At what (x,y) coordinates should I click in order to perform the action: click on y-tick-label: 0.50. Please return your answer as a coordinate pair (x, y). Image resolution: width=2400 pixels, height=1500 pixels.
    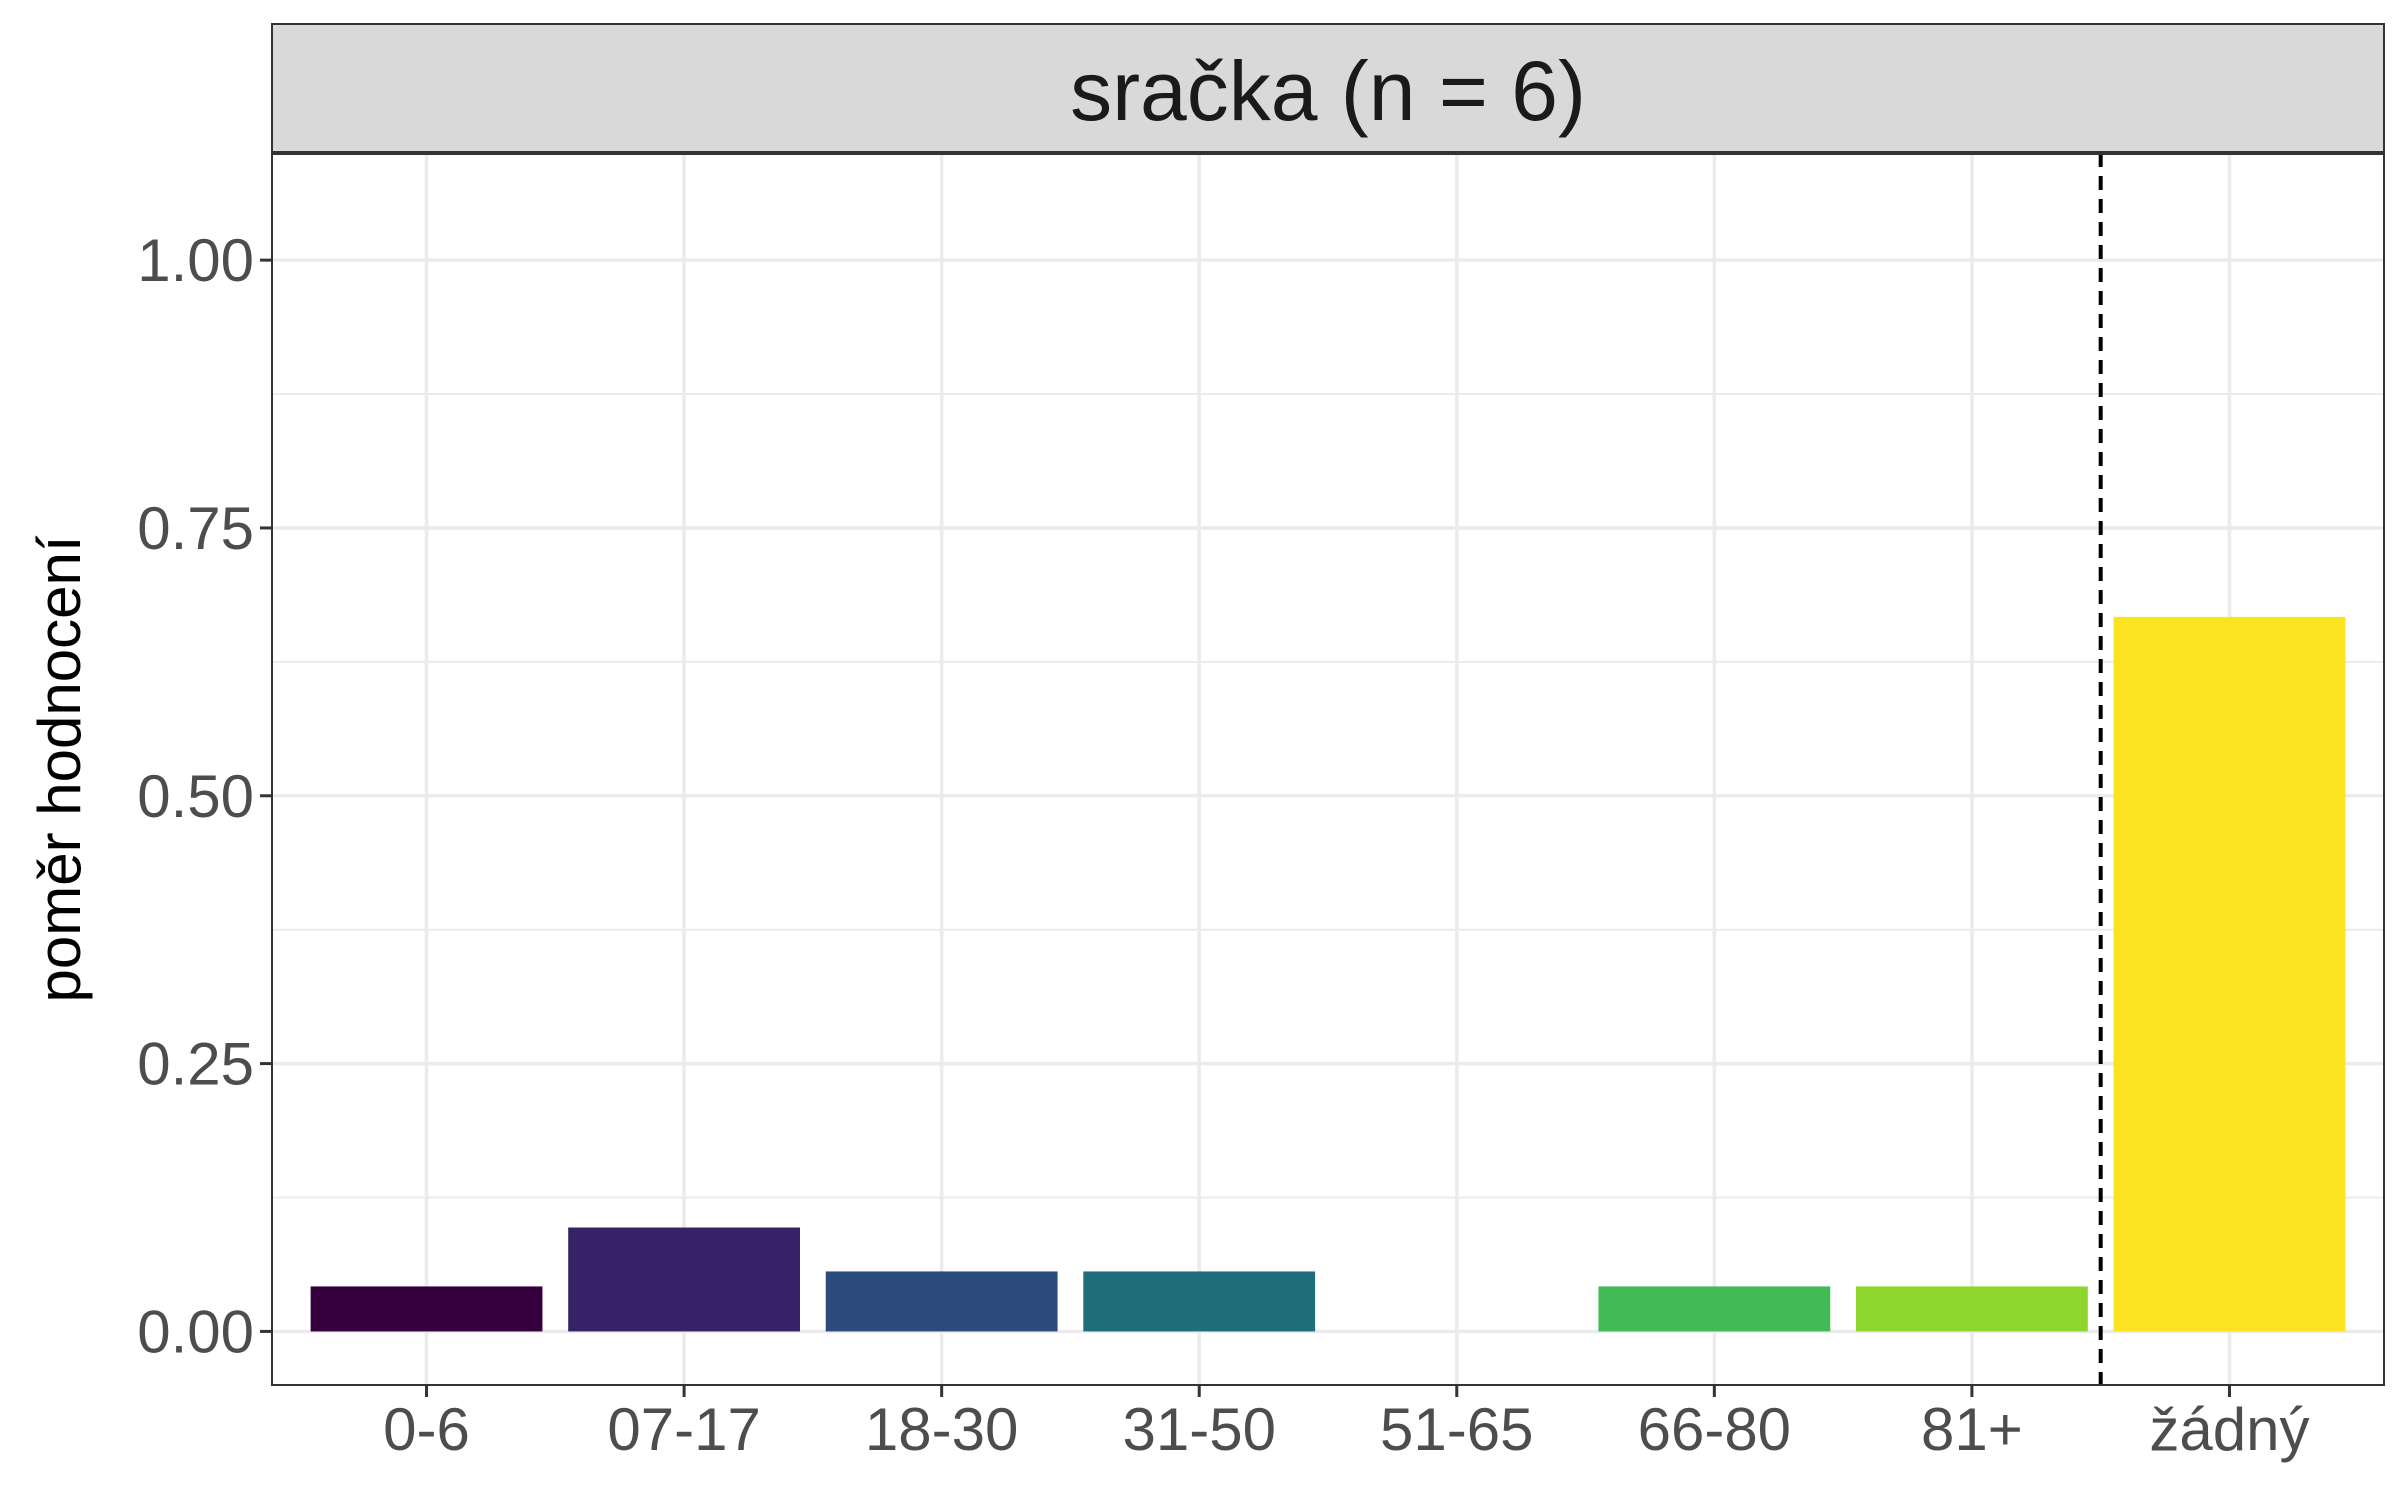
    Looking at the image, I should click on (195, 796).